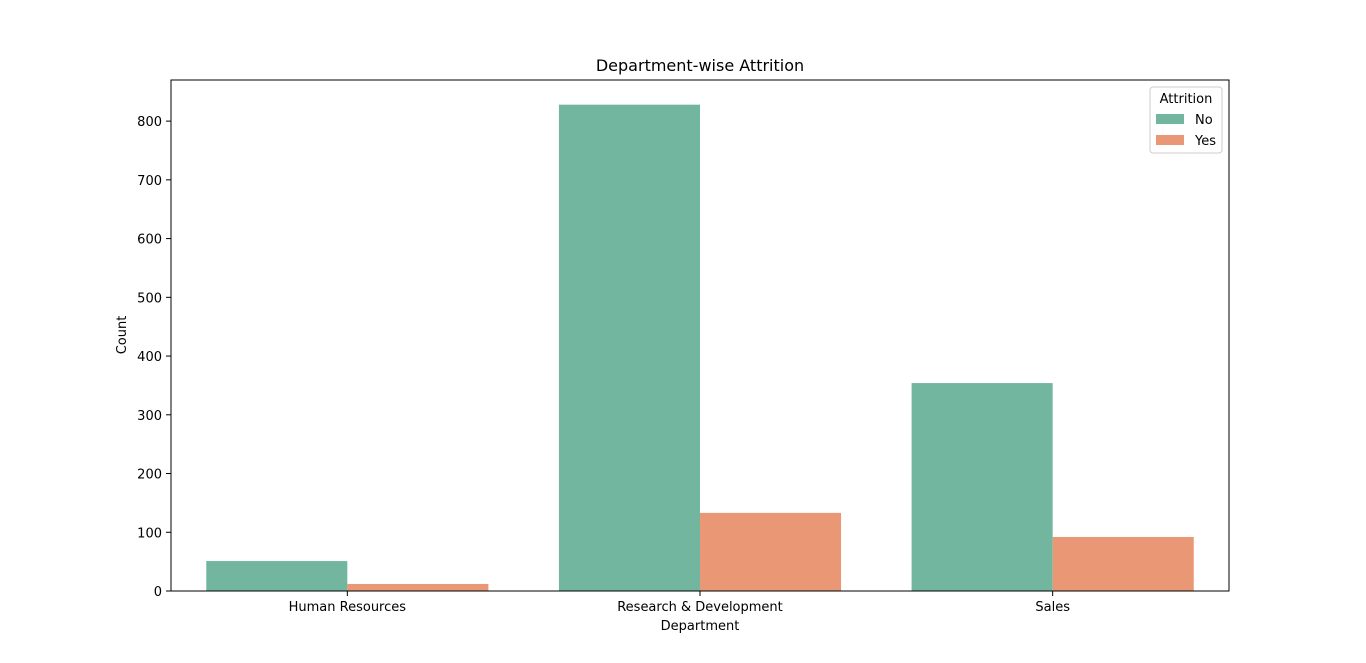 The width and height of the screenshot is (1366, 663). What do you see at coordinates (348, 607) in the screenshot?
I see `x-tick-label: Human Resources` at bounding box center [348, 607].